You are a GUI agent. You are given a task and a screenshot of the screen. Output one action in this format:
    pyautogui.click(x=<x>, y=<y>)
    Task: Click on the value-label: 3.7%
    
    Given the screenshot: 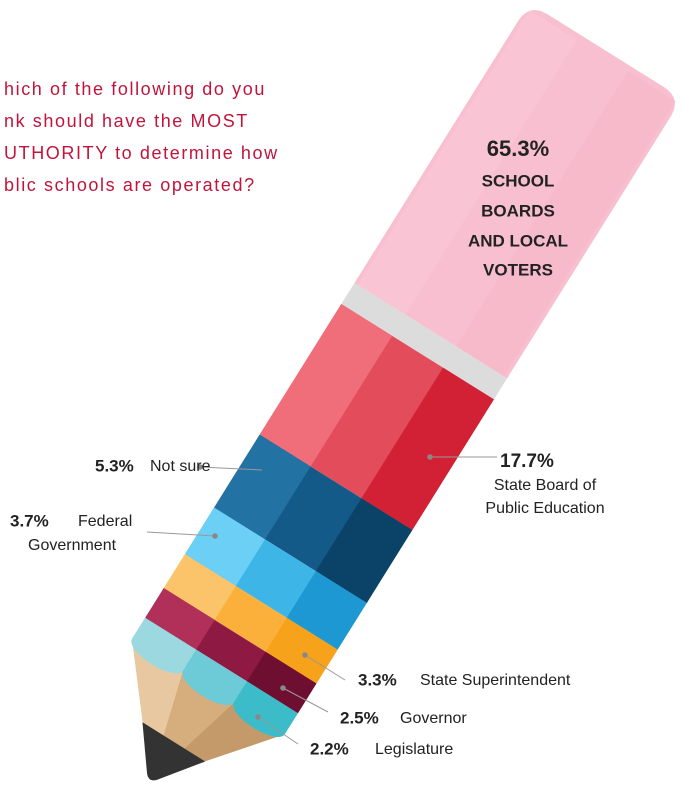 What is the action you would take?
    pyautogui.click(x=29, y=520)
    